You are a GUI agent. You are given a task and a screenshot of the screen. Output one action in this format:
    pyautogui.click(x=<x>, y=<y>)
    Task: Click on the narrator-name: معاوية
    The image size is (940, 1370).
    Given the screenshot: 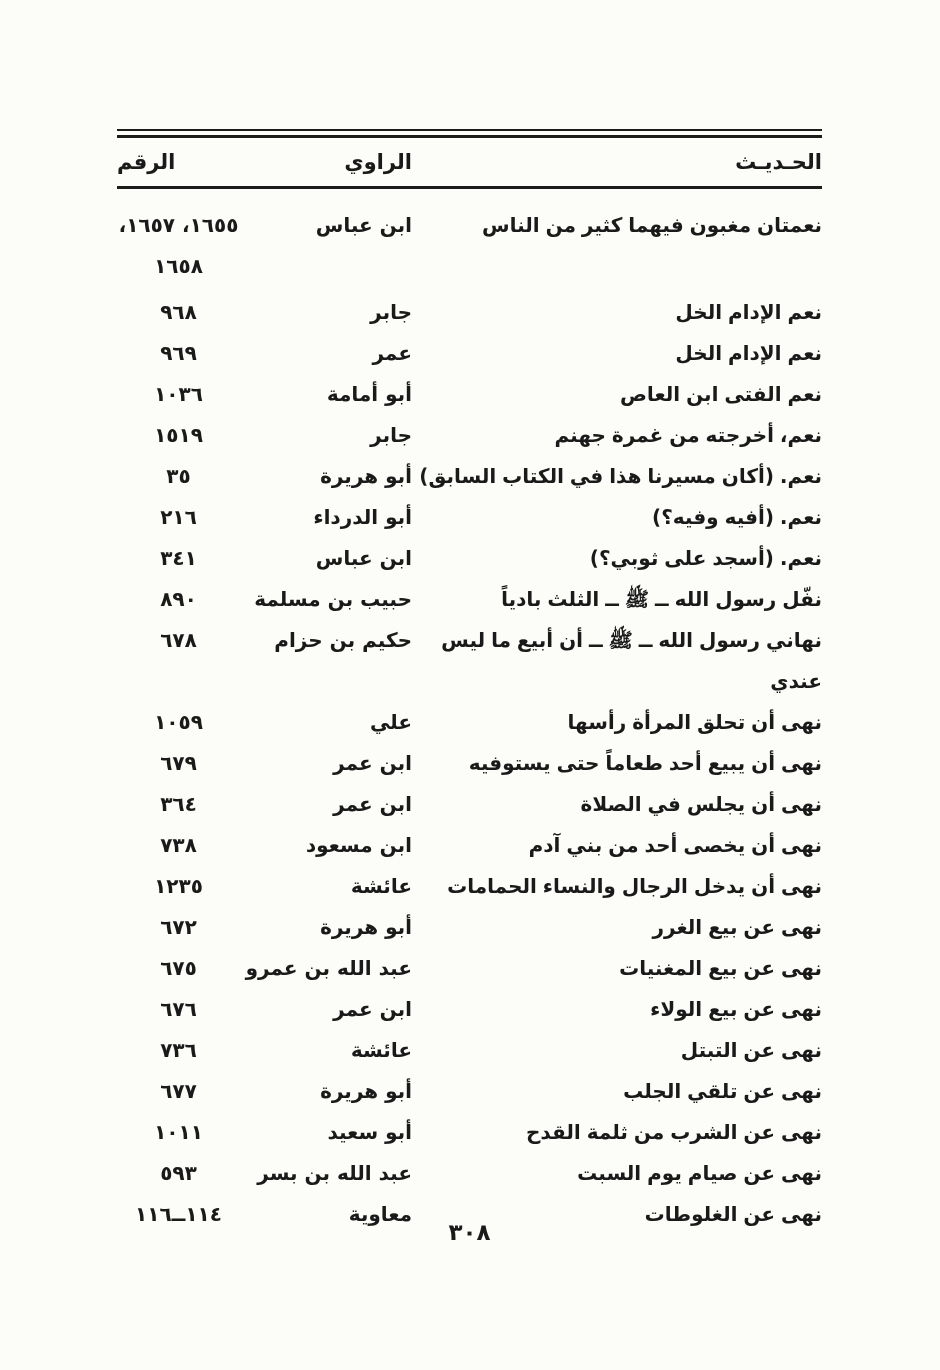 What is the action you would take?
    pyautogui.click(x=380, y=1214)
    